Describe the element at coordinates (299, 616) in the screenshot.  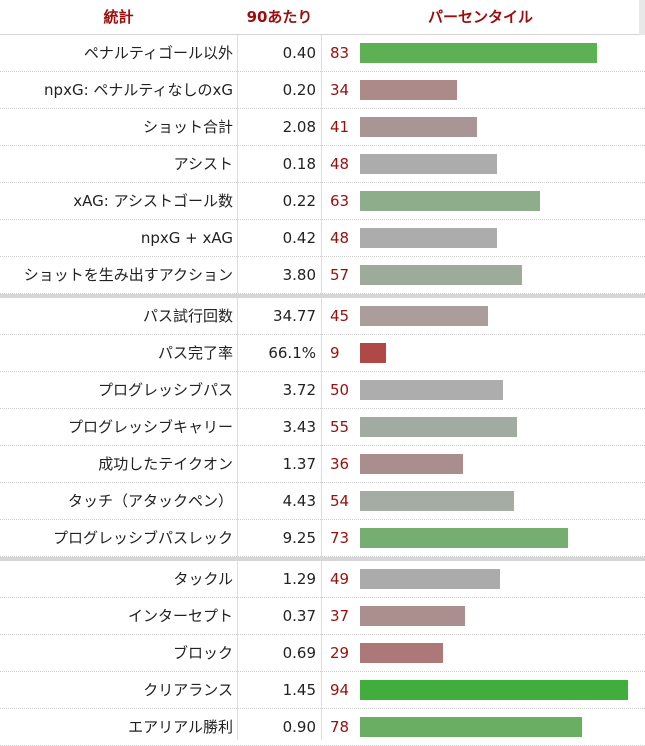
I see `per90-value: 0.37` at that location.